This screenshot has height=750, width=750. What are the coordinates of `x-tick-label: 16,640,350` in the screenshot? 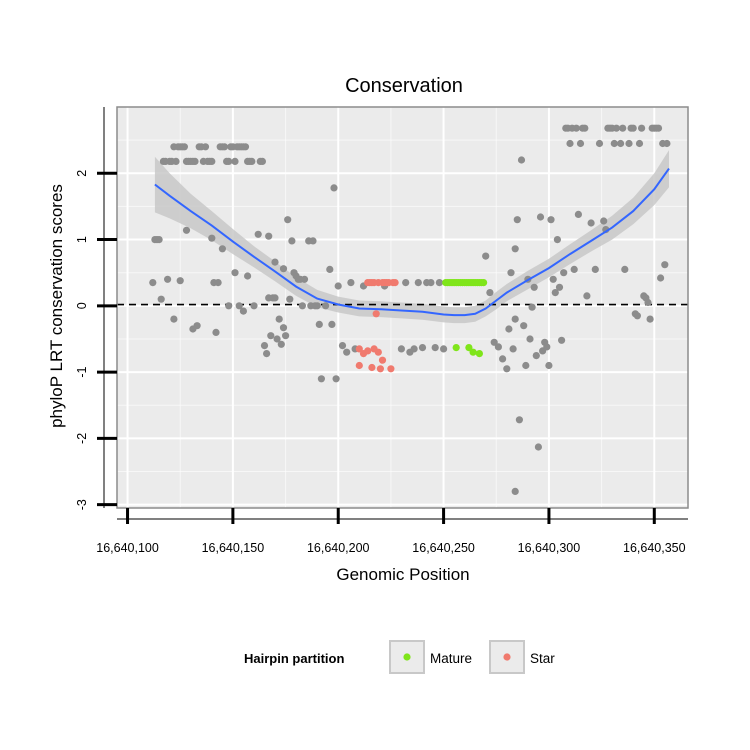 It's located at (654, 548).